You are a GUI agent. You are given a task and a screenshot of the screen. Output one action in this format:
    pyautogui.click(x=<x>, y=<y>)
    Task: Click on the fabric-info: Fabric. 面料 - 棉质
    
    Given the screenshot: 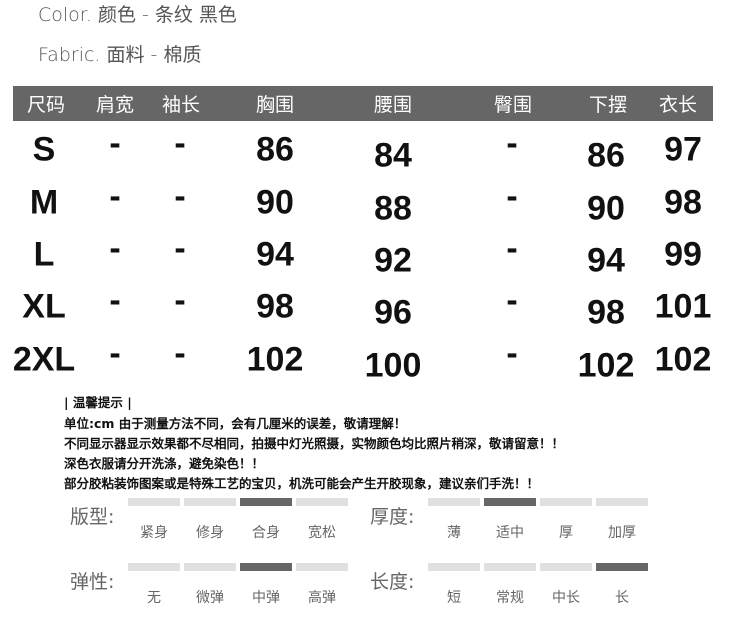 What is the action you would take?
    pyautogui.click(x=120, y=55)
    